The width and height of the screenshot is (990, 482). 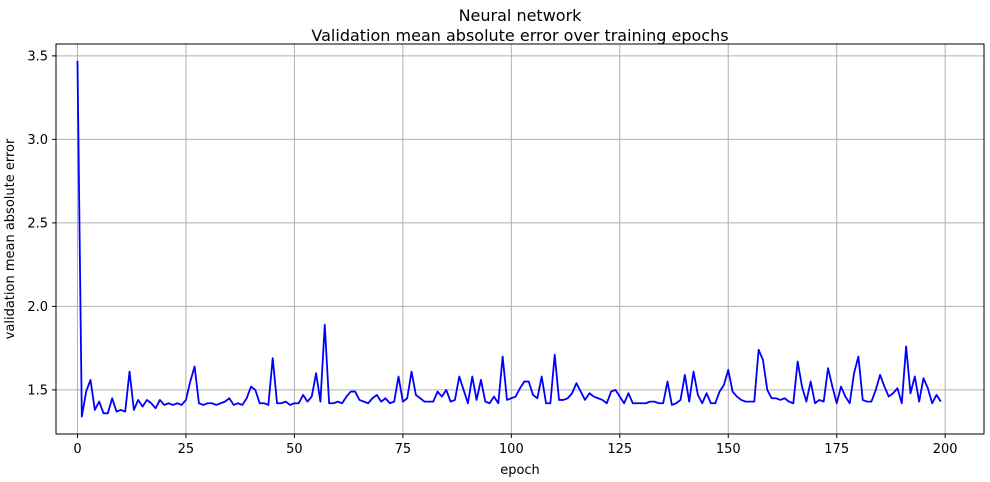 What do you see at coordinates (945, 449) in the screenshot?
I see `x-tick-label: 200` at bounding box center [945, 449].